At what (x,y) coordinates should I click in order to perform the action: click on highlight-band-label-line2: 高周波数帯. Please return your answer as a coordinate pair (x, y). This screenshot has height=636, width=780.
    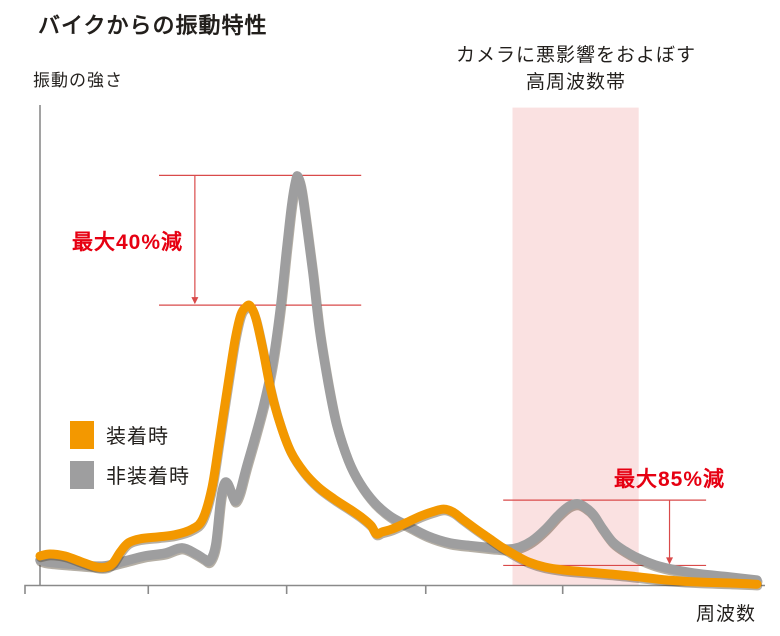
    Looking at the image, I should click on (575, 82).